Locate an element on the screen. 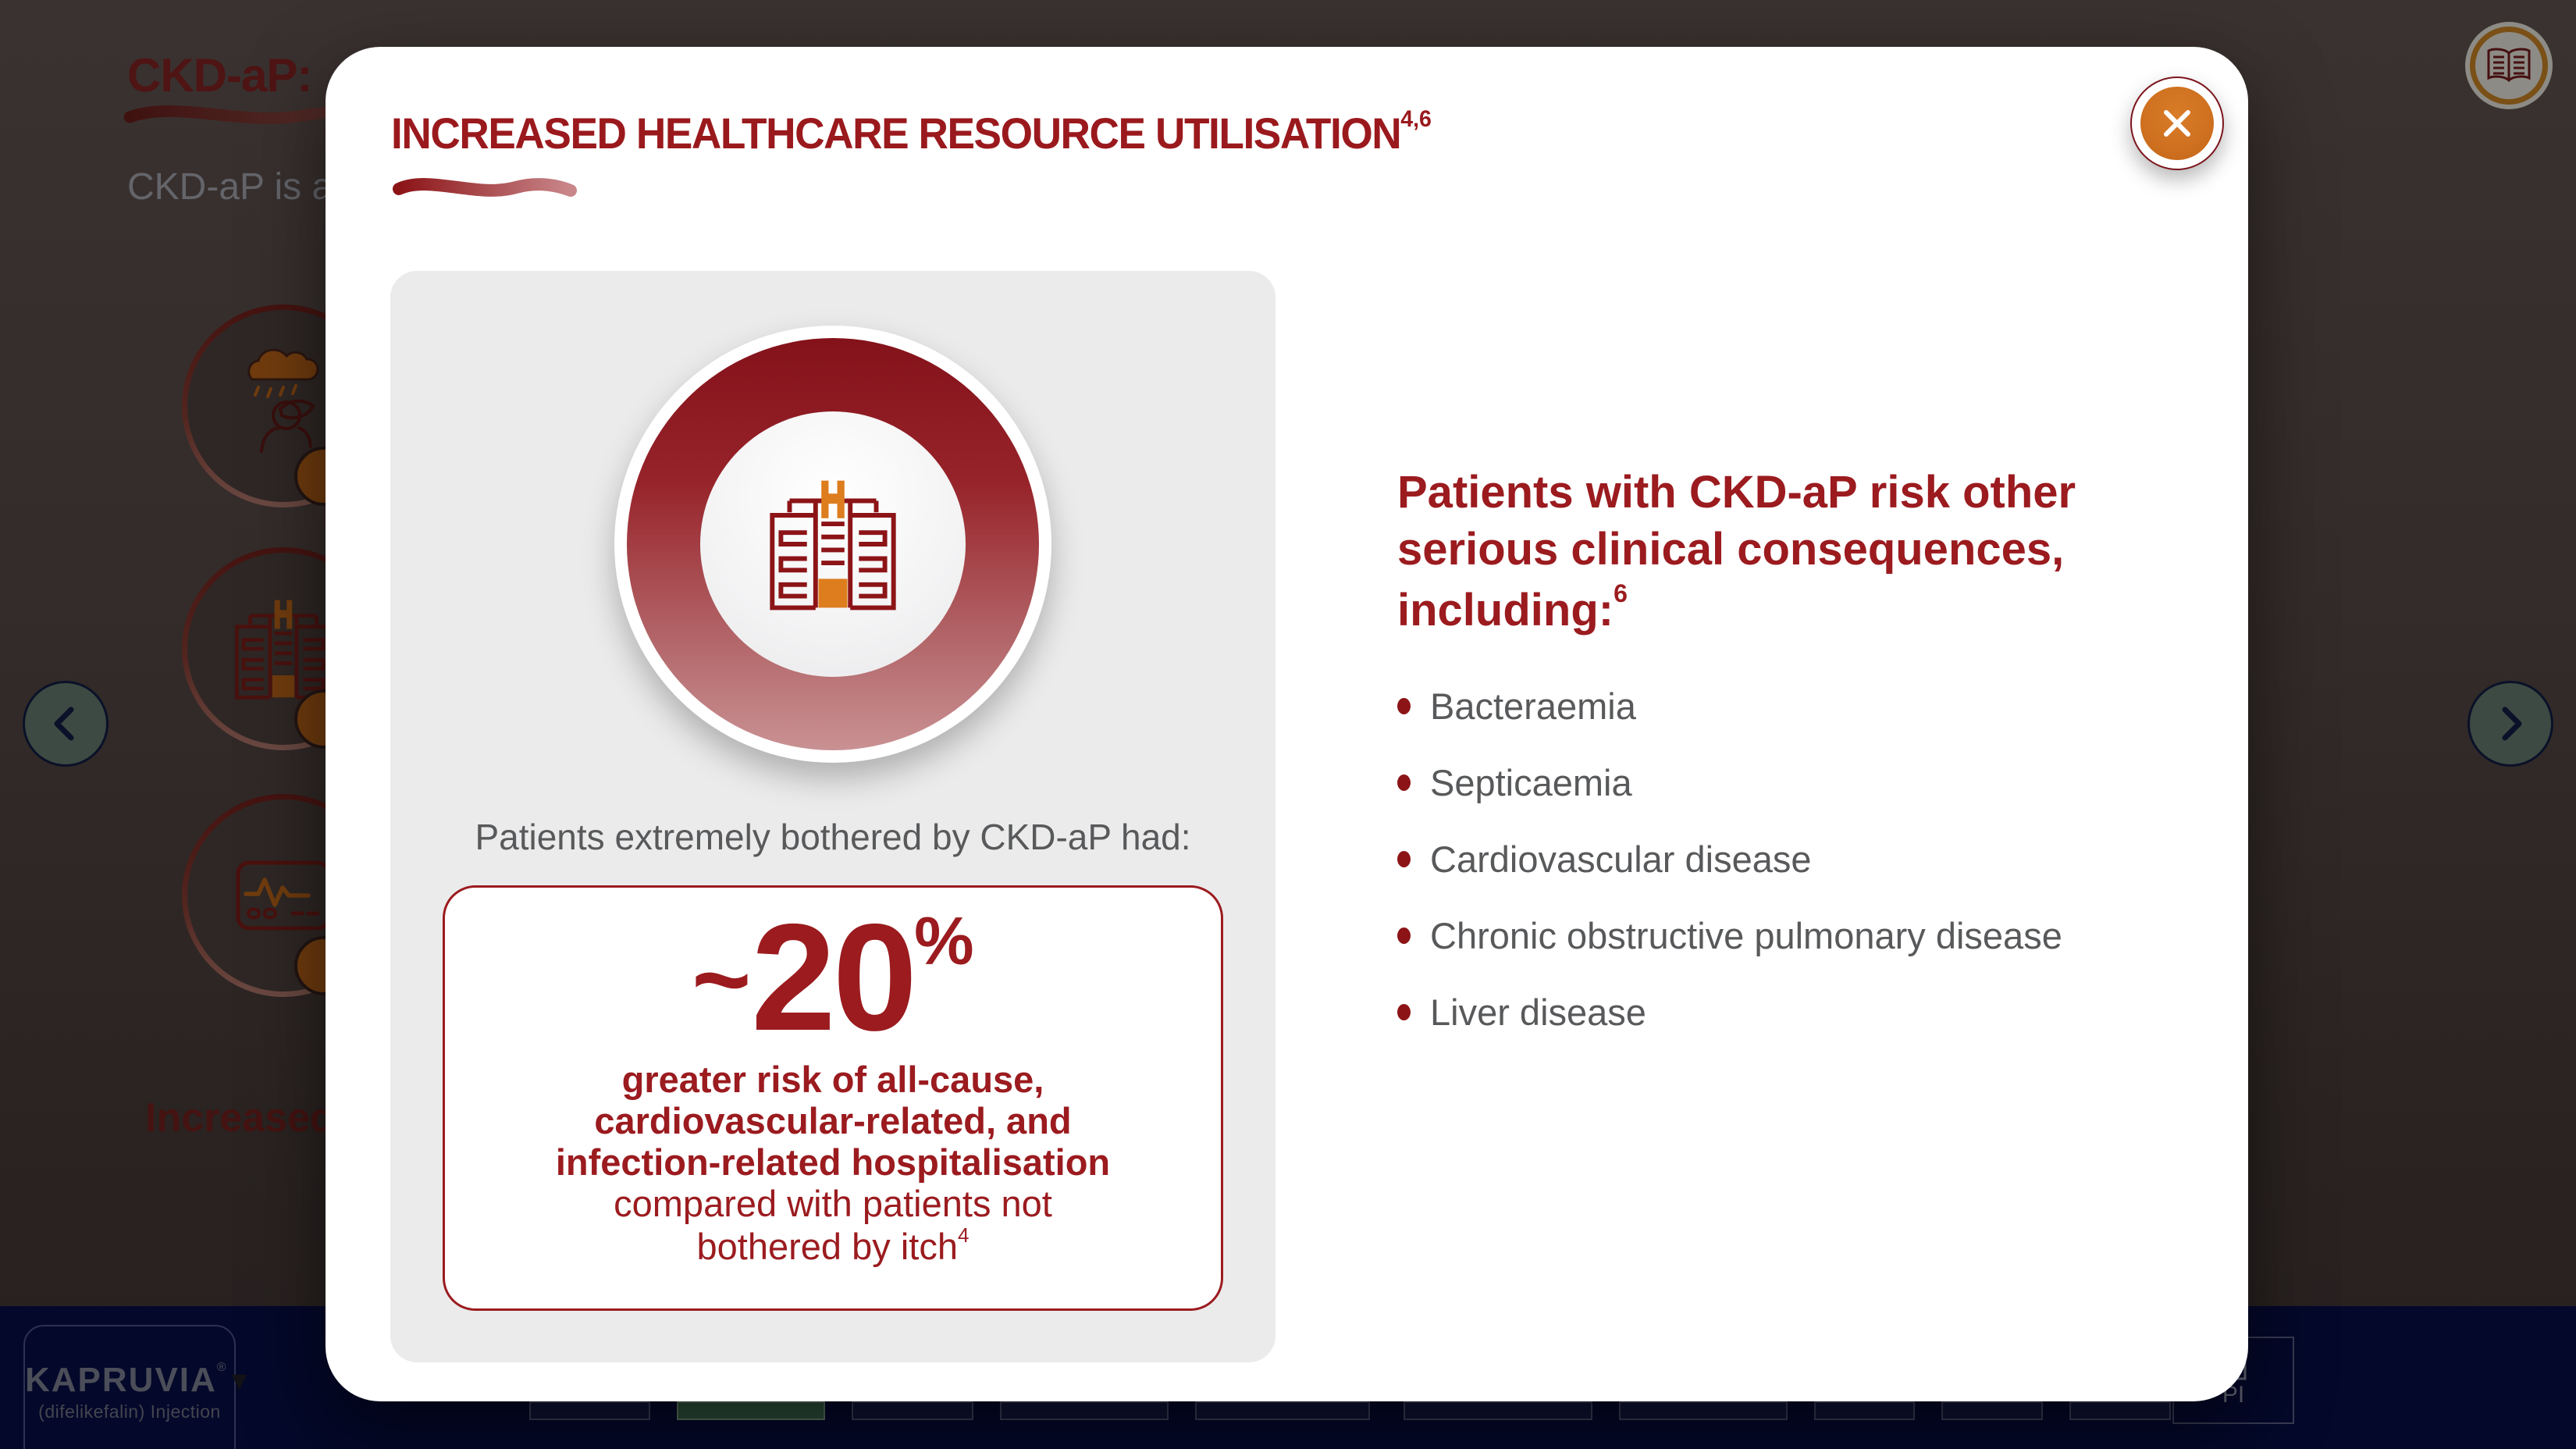 This screenshot has height=1449, width=2576. previous-slide-button is located at coordinates (66, 724).